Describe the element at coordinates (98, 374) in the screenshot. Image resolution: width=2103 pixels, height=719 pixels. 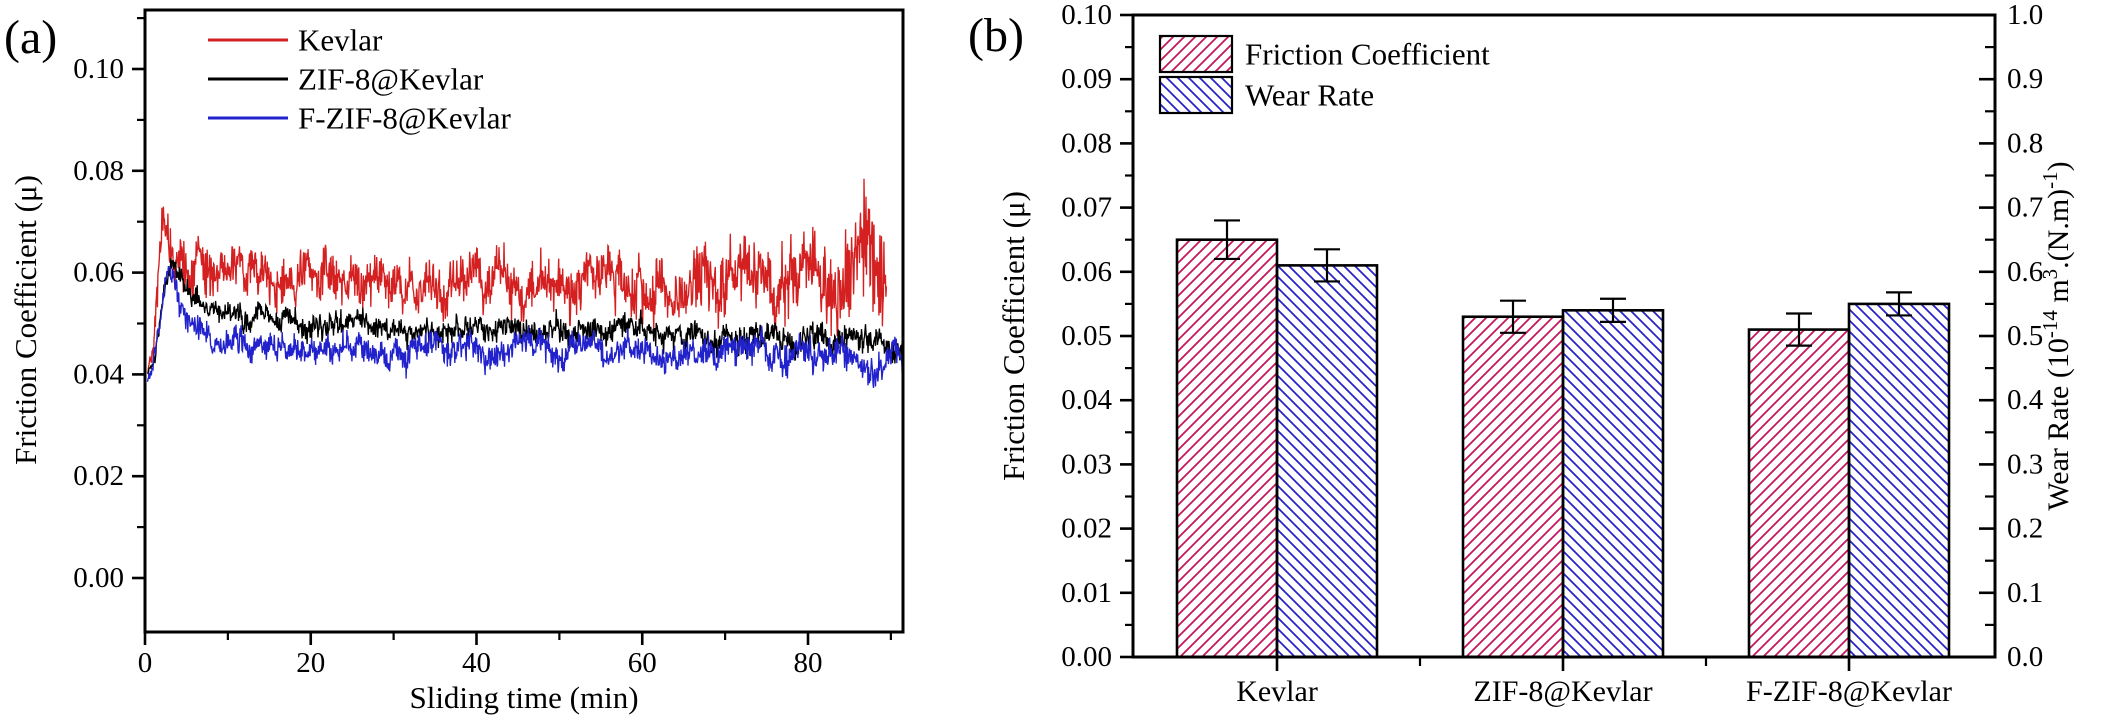
I see `y-tick-label: 0.04` at that location.